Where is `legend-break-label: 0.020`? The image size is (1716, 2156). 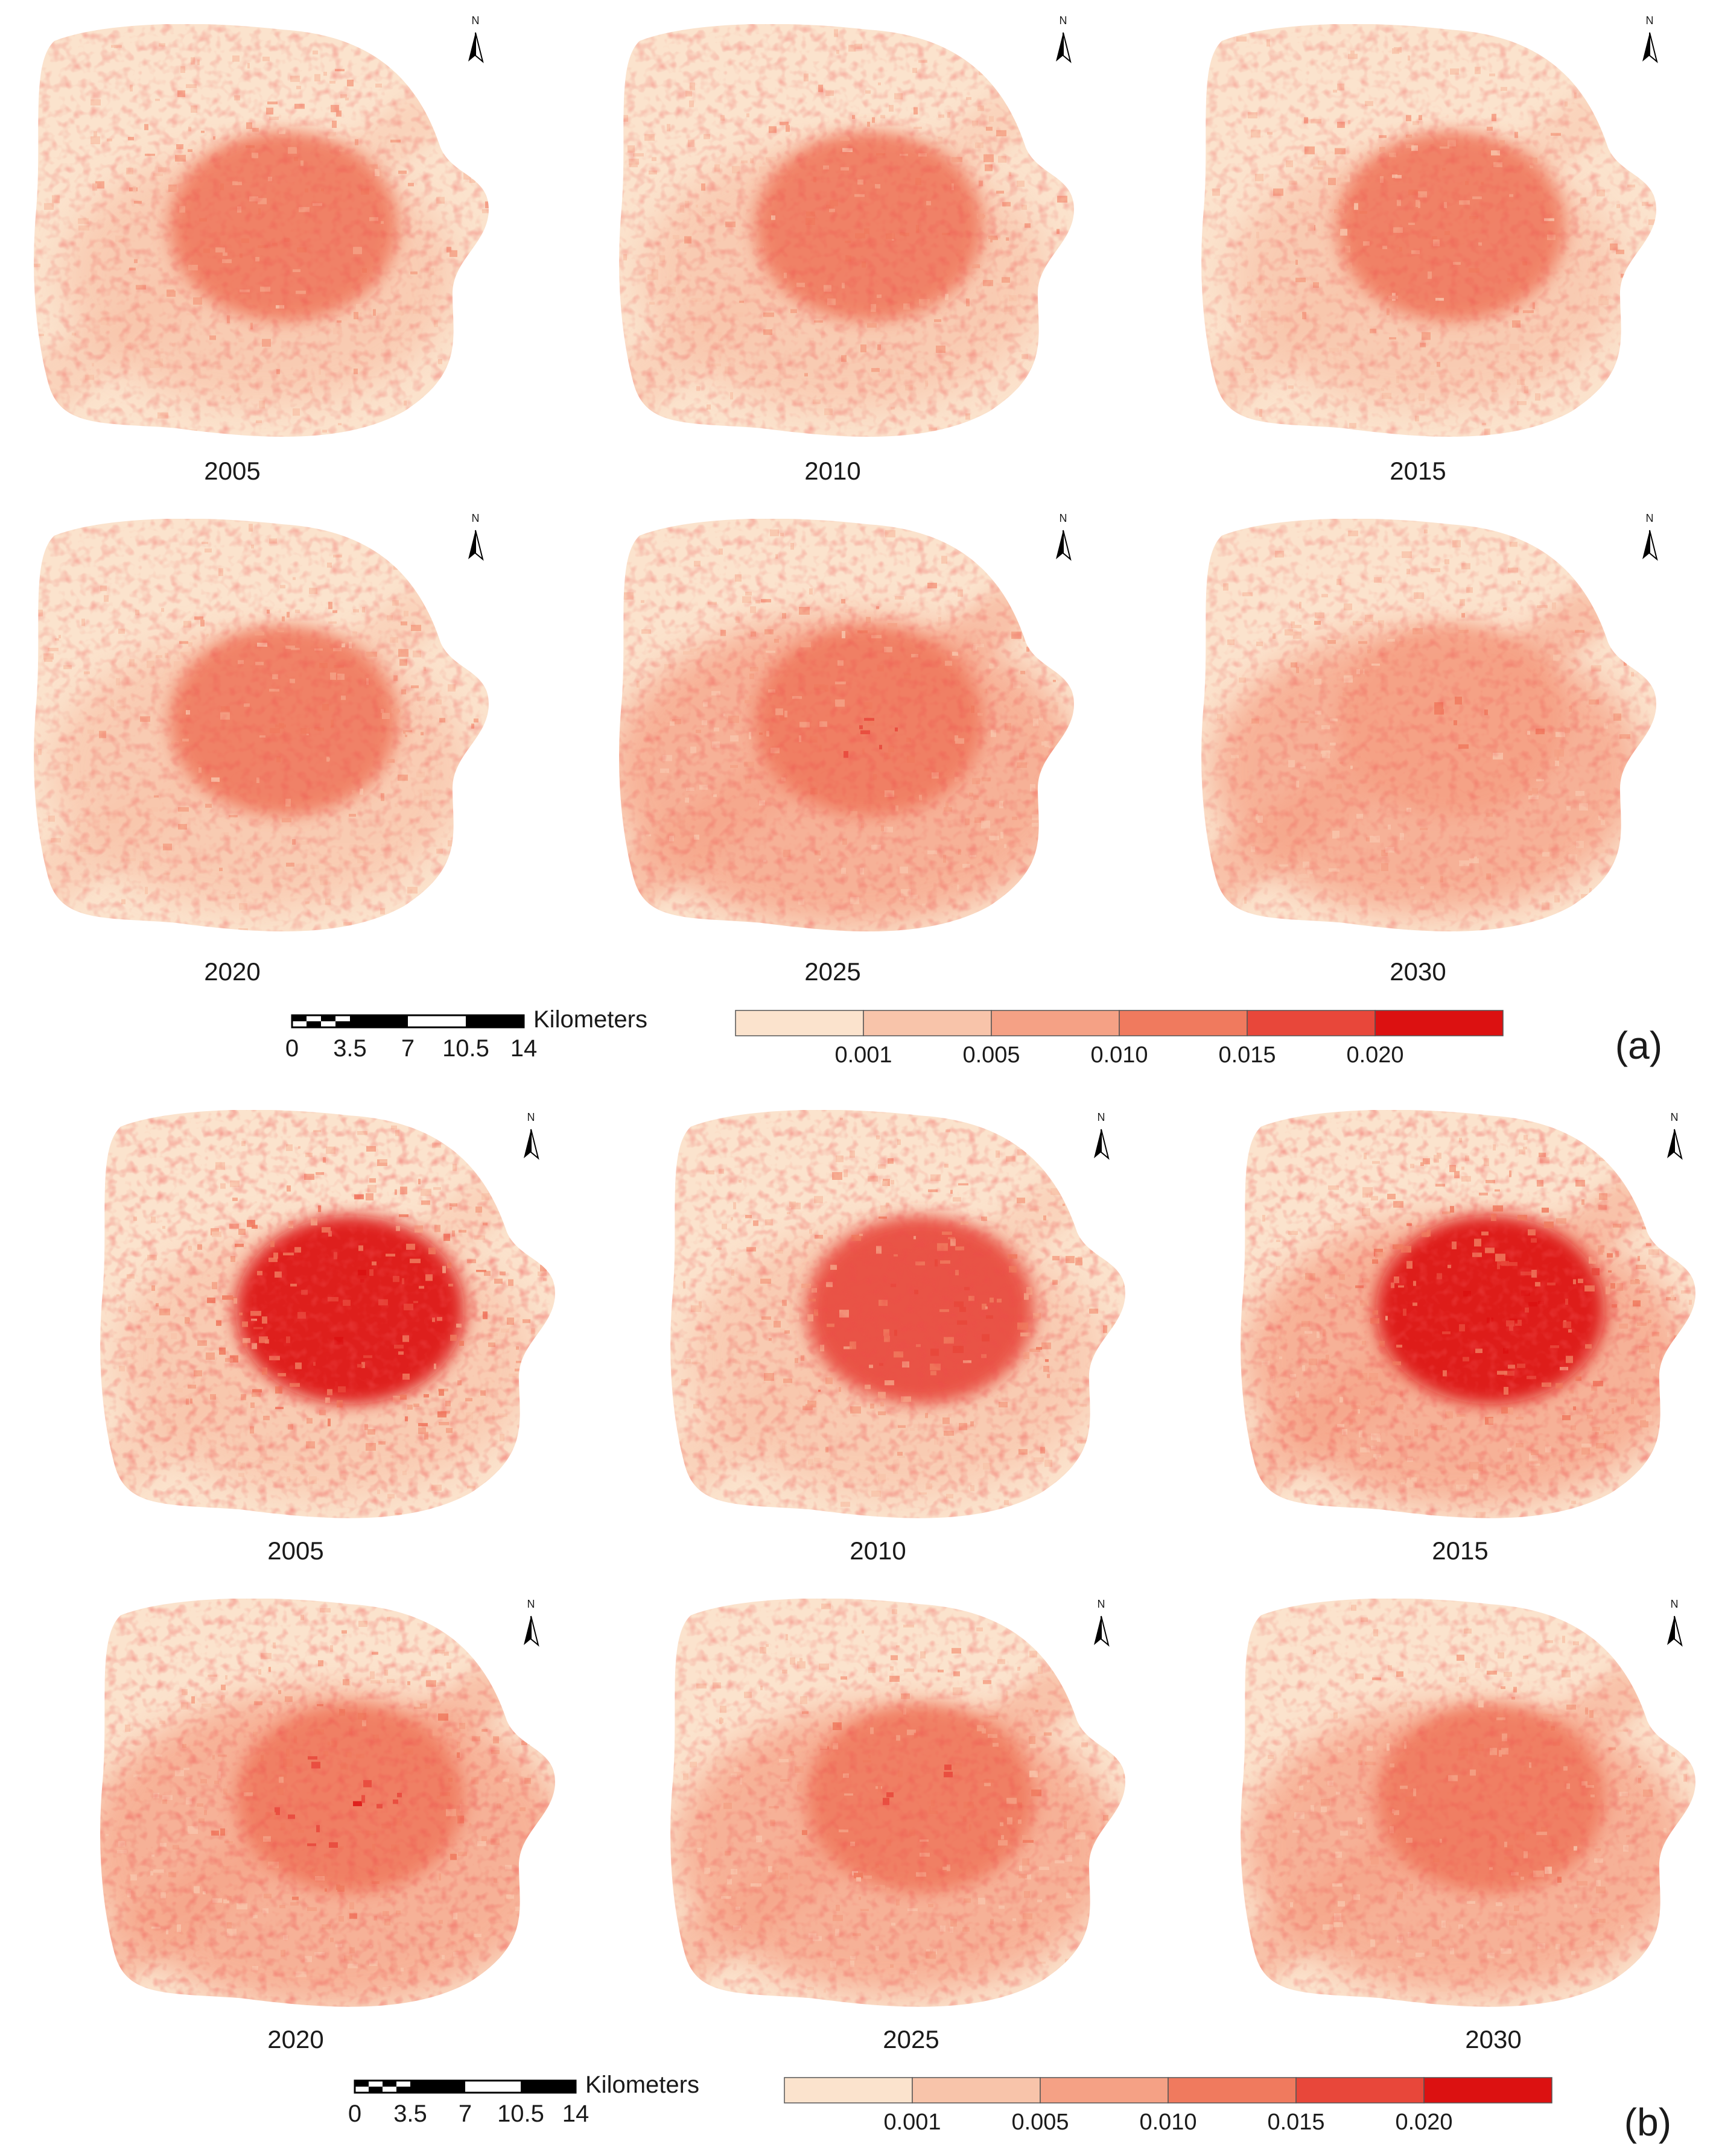 legend-break-label: 0.020 is located at coordinates (1423, 2122).